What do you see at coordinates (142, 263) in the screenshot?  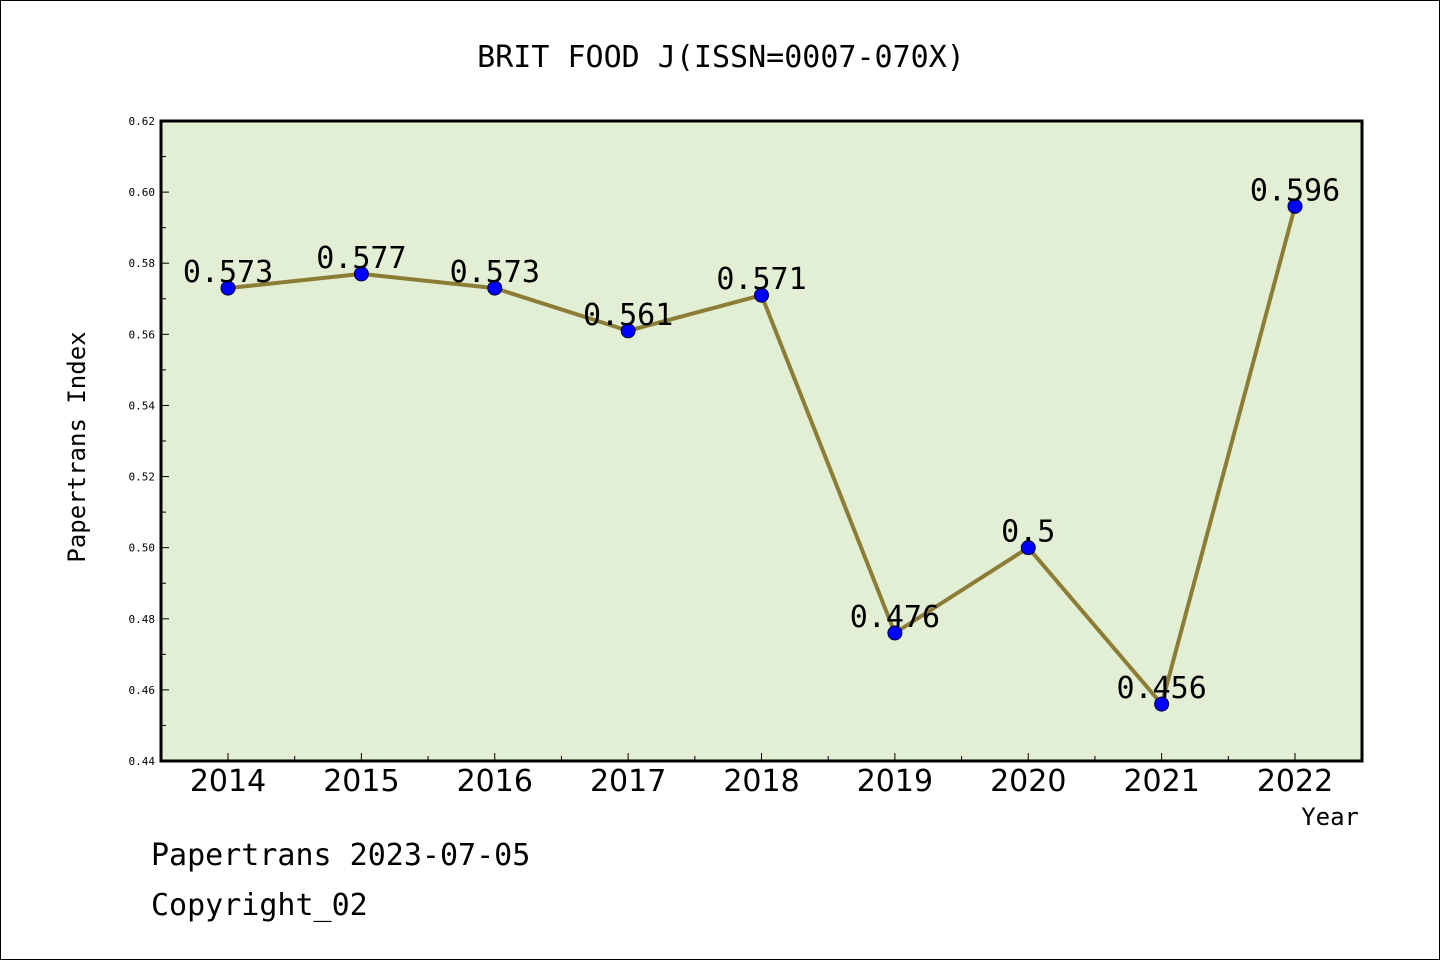 I see `y-tick-label: 0.58` at bounding box center [142, 263].